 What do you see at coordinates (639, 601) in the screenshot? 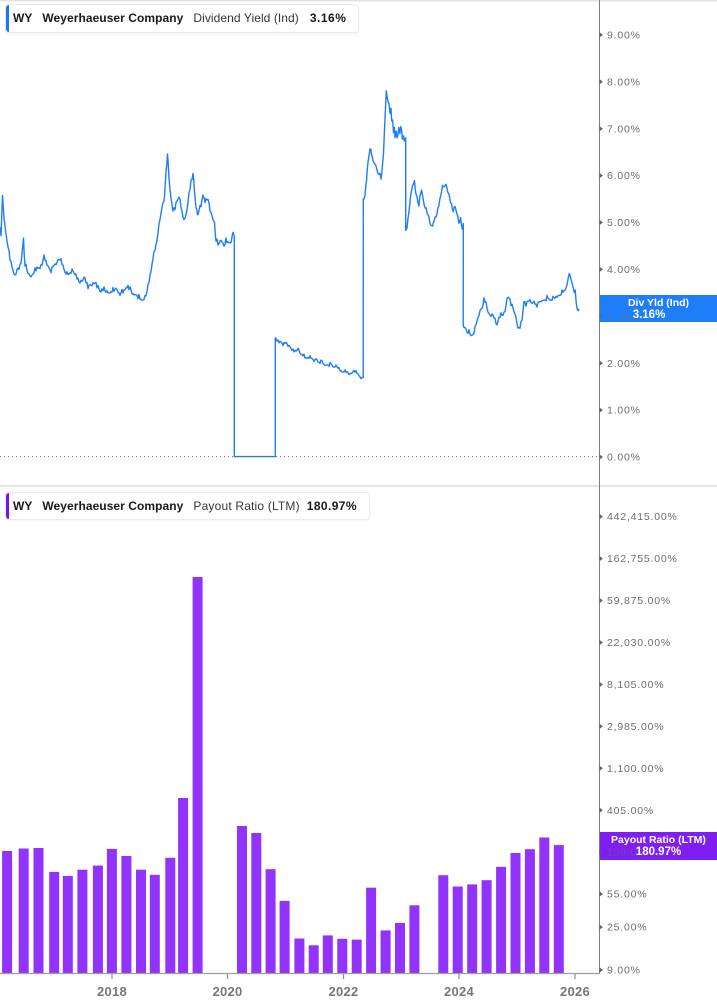
I see `svg-text: 59,875.00%` at bounding box center [639, 601].